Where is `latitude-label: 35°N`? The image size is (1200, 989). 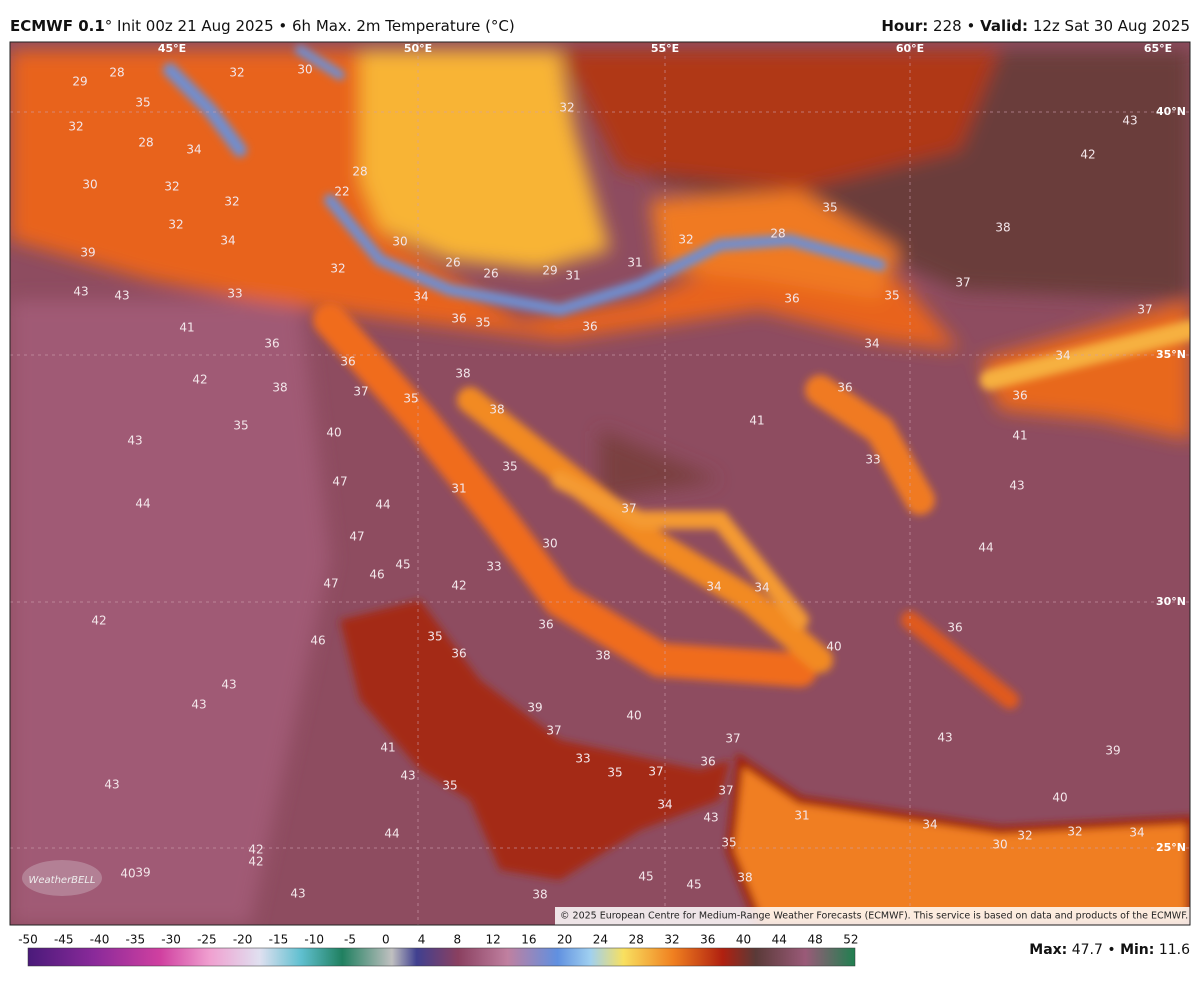 latitude-label: 35°N is located at coordinates (1171, 354).